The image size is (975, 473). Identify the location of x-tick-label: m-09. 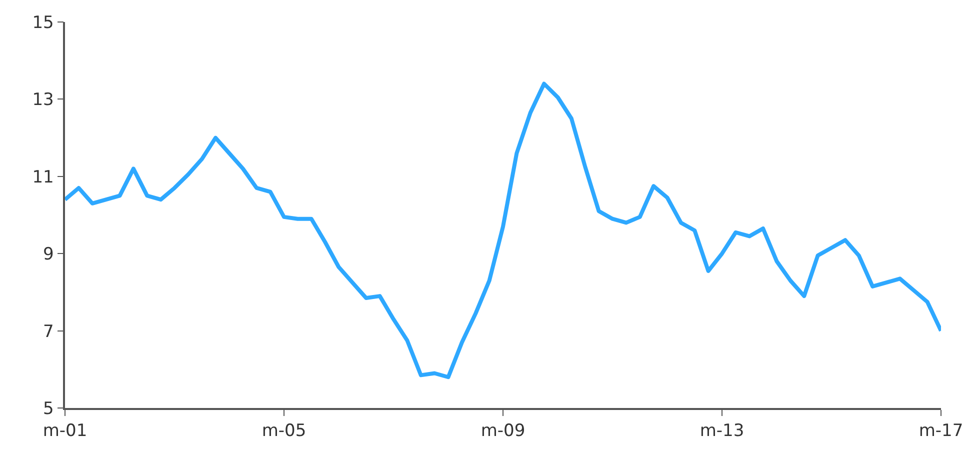
(503, 431).